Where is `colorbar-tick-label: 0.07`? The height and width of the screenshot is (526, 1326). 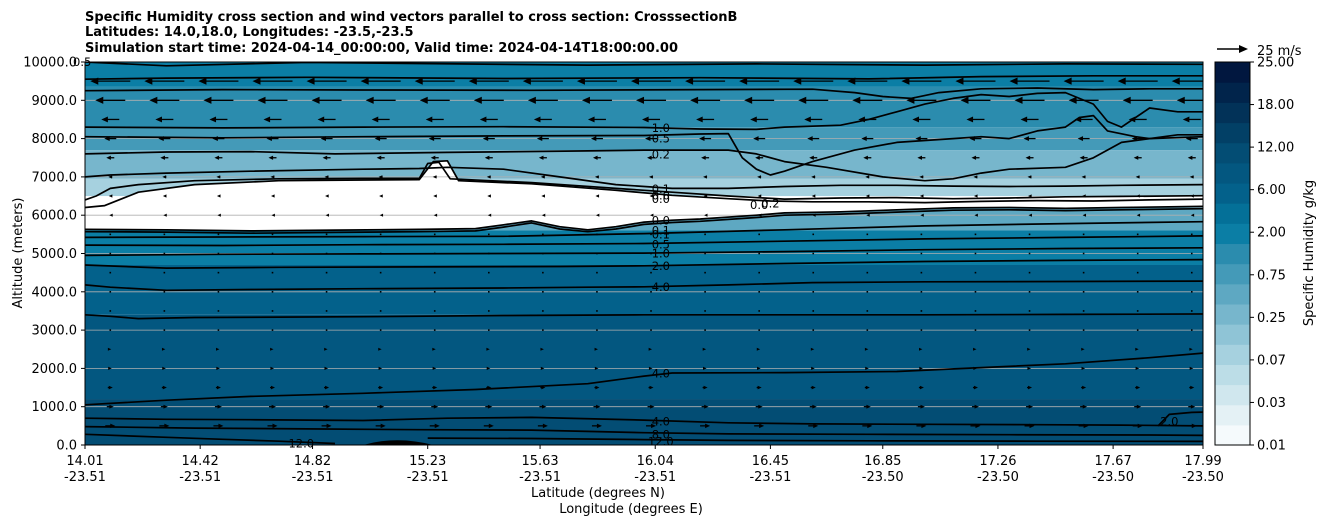
colorbar-tick-label: 0.07 is located at coordinates (1271, 360).